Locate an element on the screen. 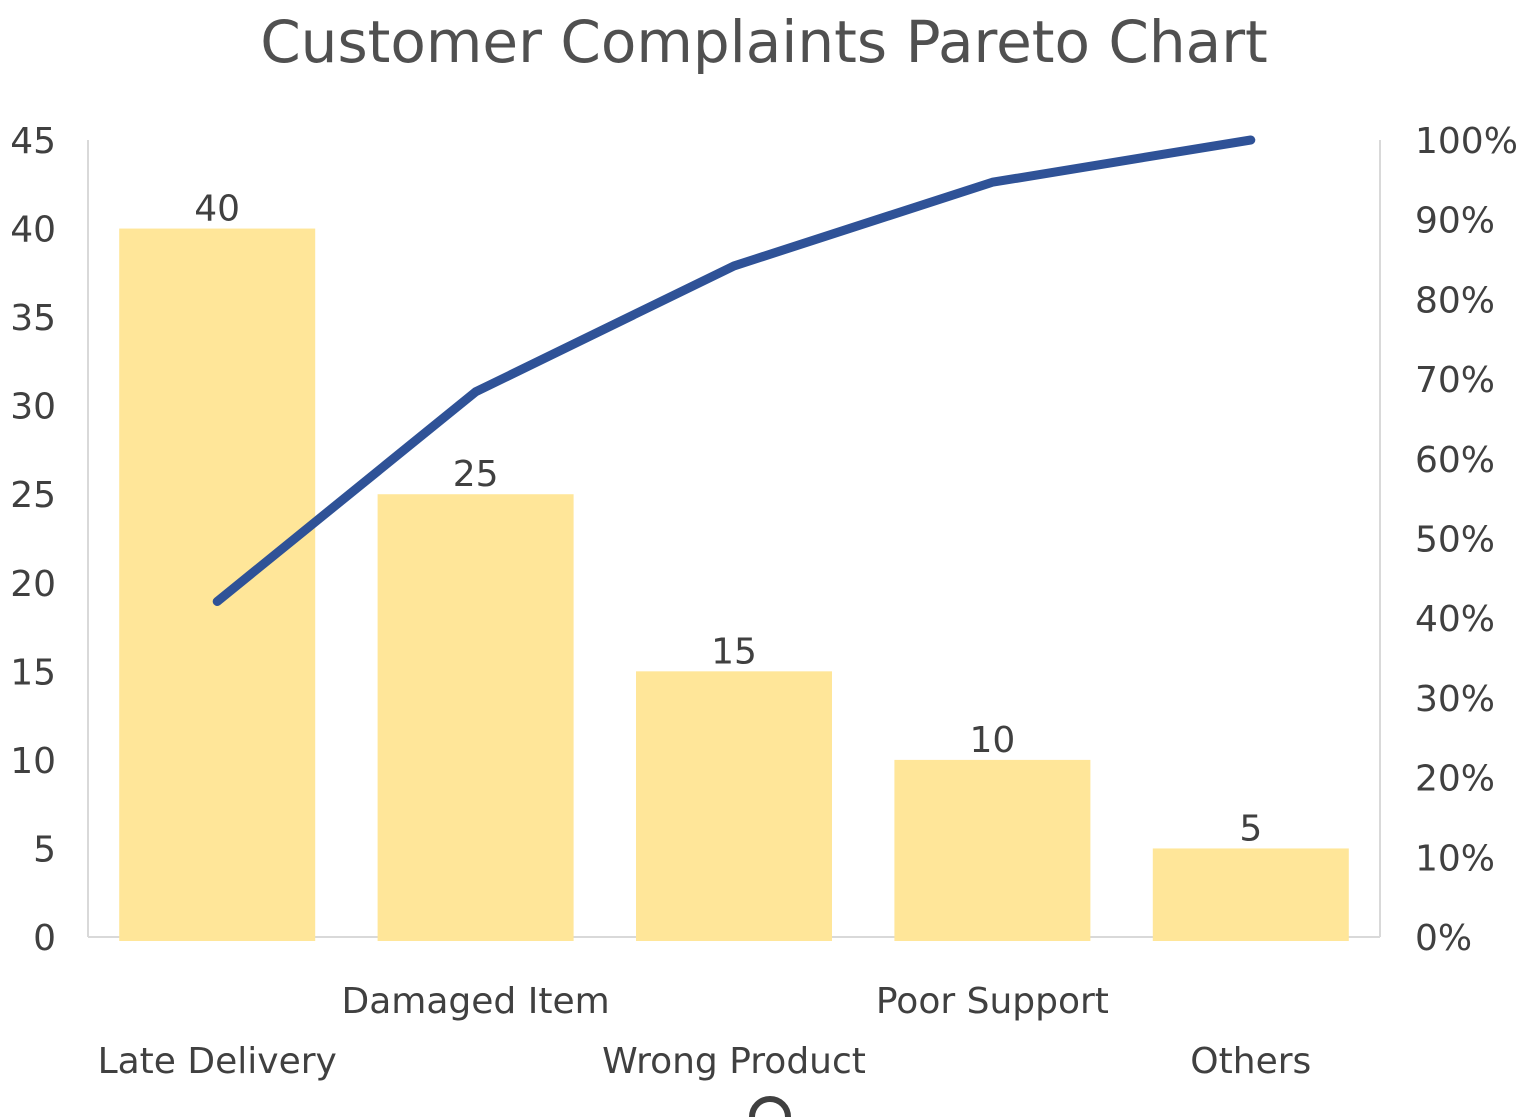 Image resolution: width=1536 pixels, height=1117 pixels. left-tick-label: 15 is located at coordinates (33, 672).